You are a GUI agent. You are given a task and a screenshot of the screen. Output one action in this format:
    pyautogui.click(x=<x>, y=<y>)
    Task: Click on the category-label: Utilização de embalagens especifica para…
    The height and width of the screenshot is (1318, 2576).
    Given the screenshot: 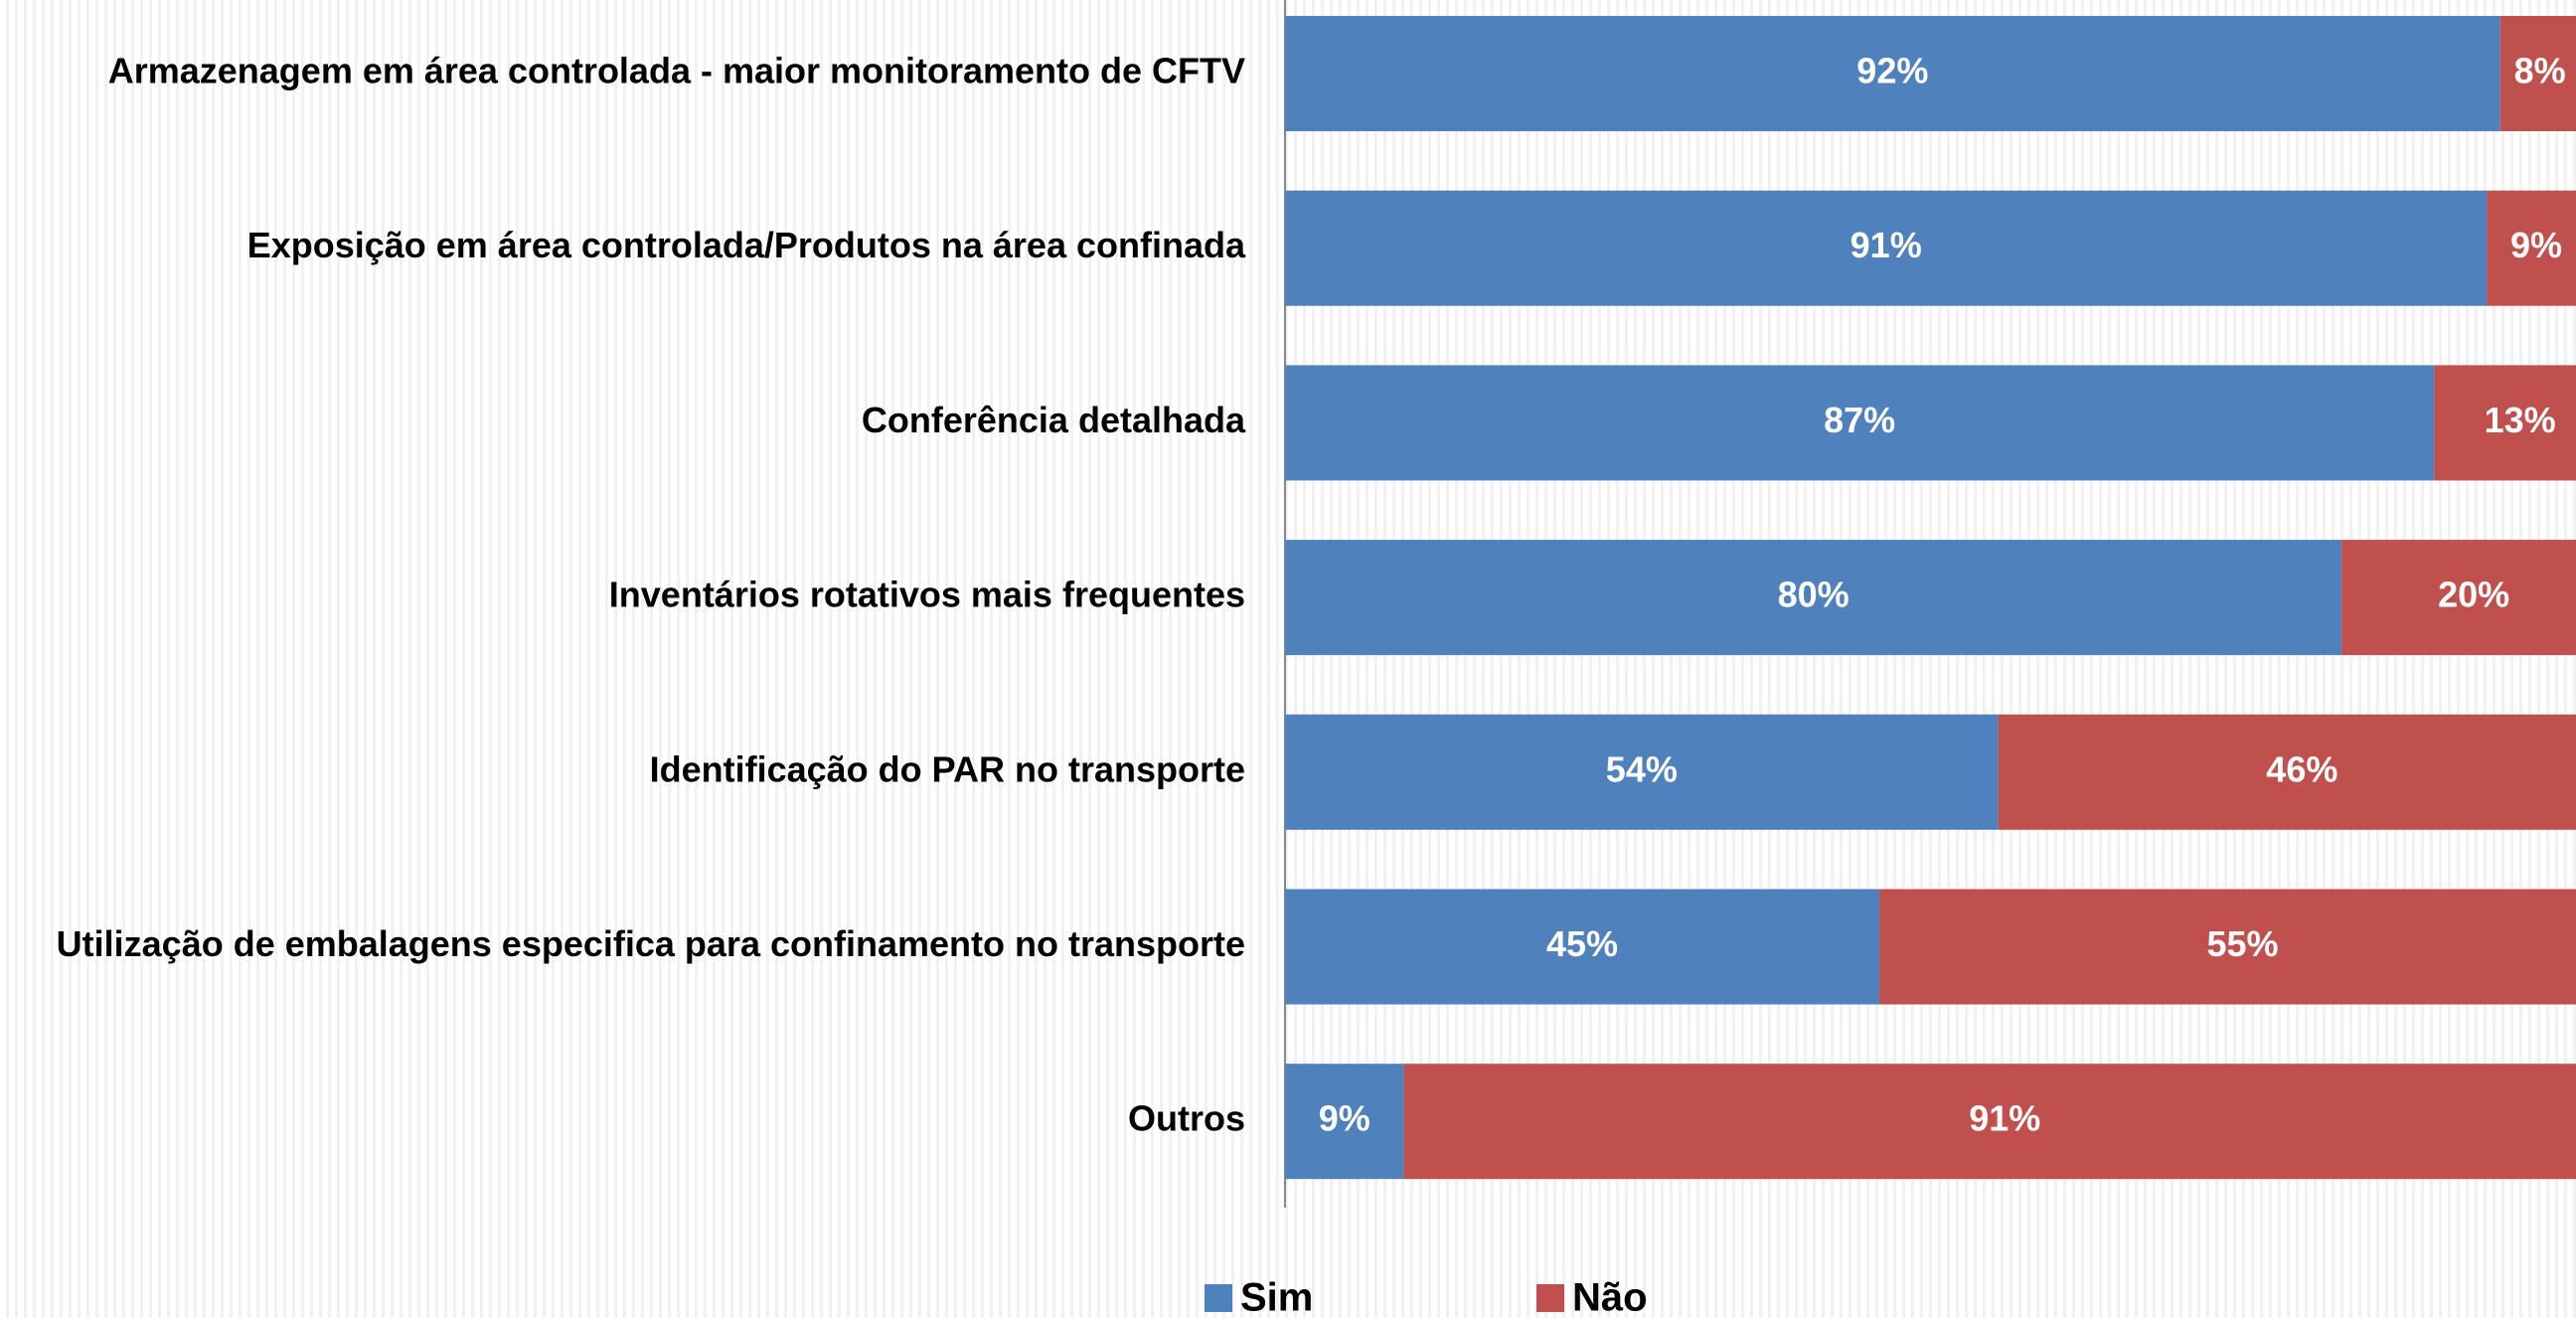 What is the action you would take?
    pyautogui.click(x=651, y=943)
    